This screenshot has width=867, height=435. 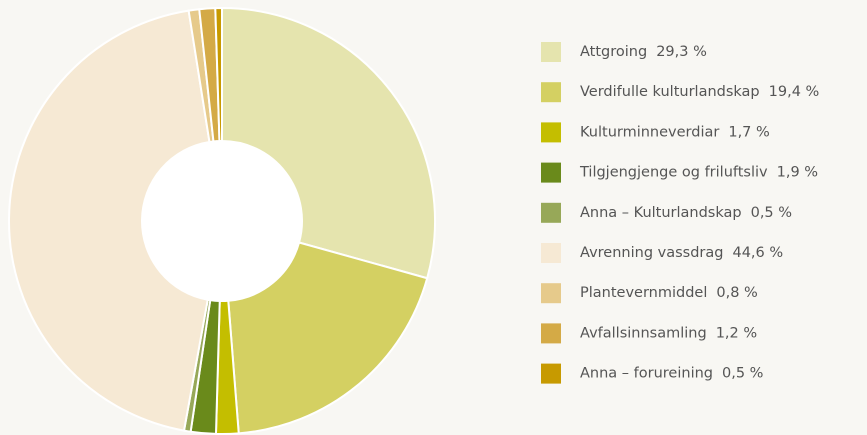 What do you see at coordinates (757, 253) in the screenshot?
I see `legend-value: 44,6 %` at bounding box center [757, 253].